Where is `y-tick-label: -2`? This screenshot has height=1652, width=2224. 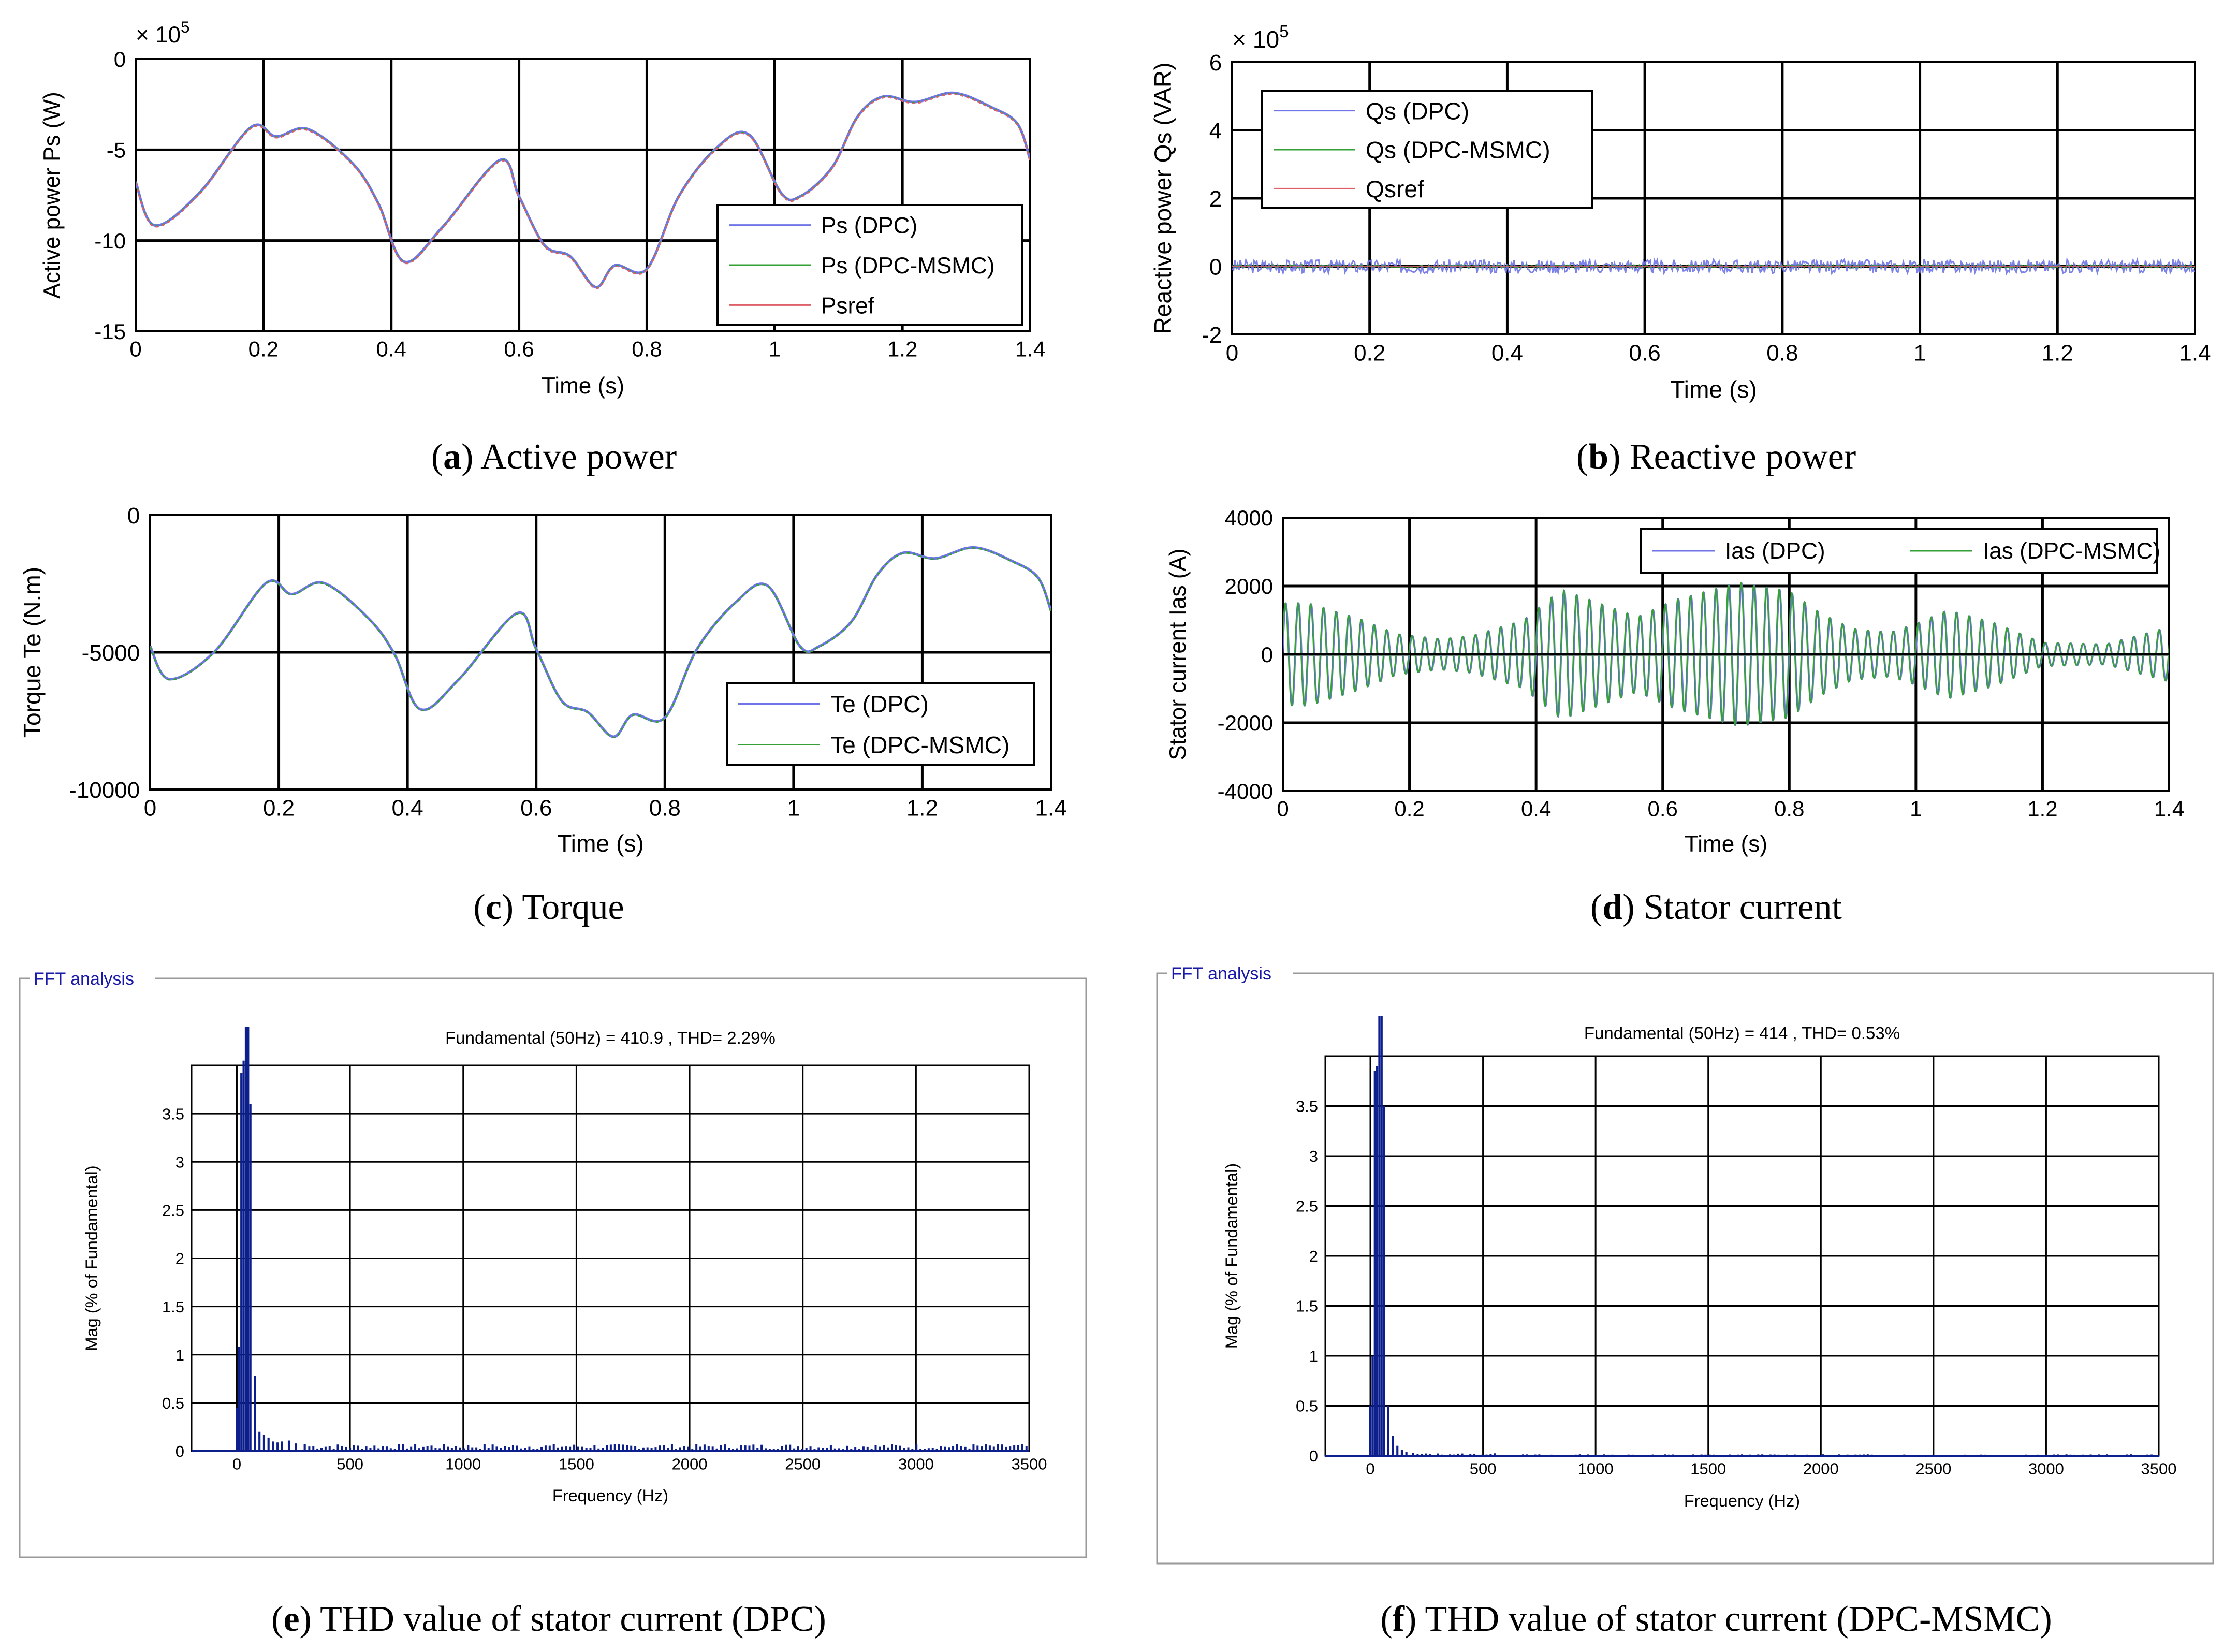
y-tick-label: -2 is located at coordinates (1212, 335).